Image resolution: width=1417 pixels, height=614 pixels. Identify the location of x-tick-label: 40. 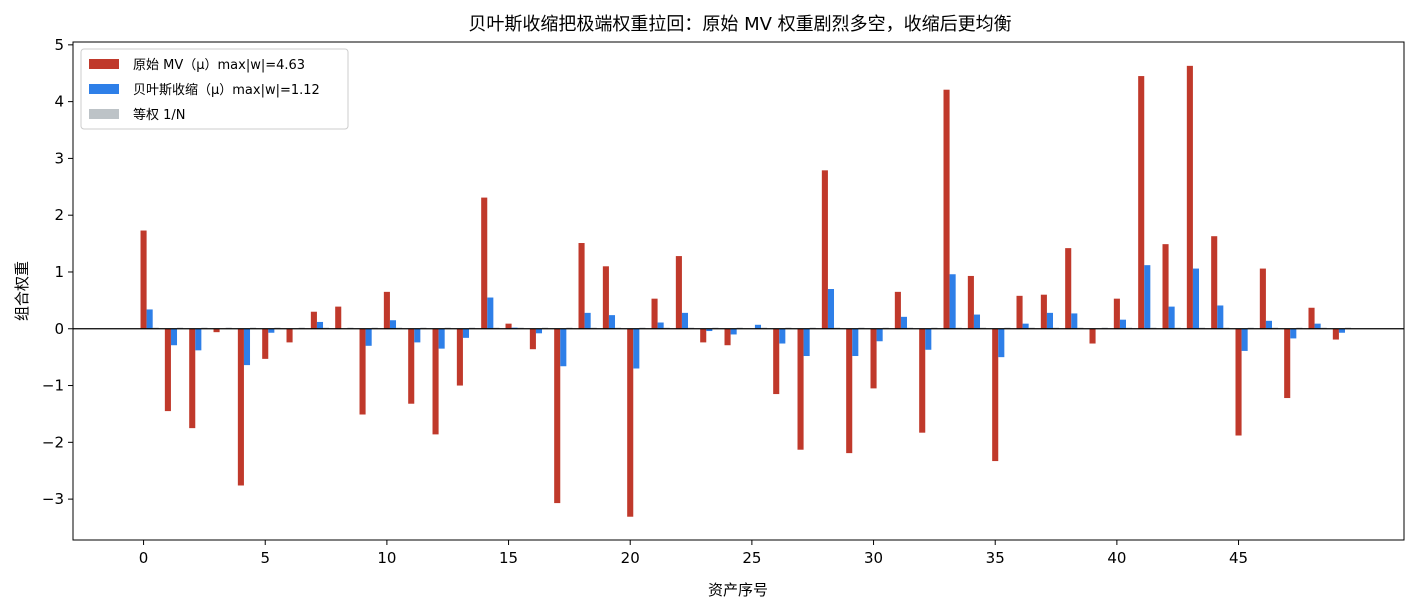
(1116, 558).